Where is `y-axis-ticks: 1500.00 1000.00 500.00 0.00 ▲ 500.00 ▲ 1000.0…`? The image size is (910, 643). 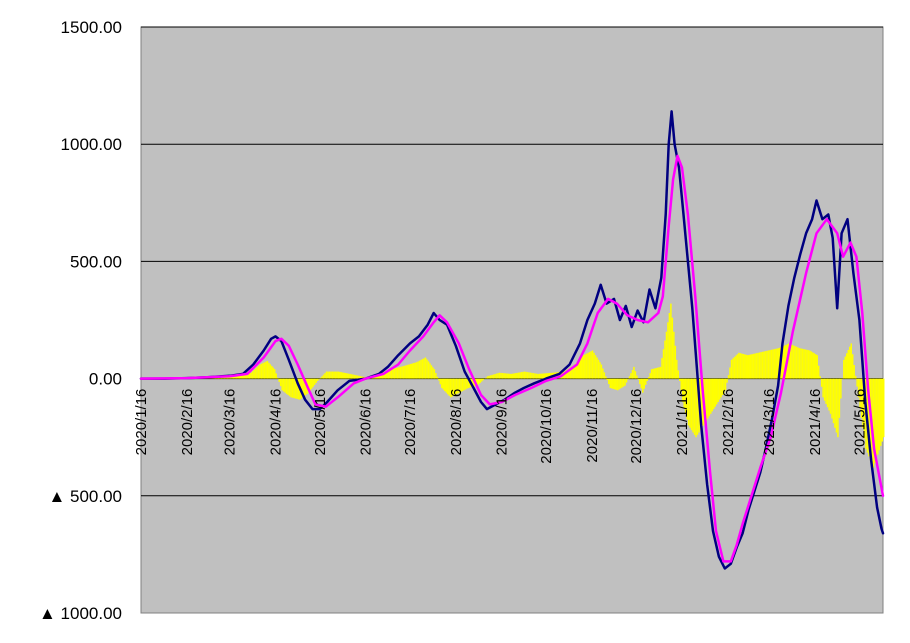
y-axis-ticks: 1500.00 1000.00 500.00 0.00 ▲ 500.00 ▲ 1000.0… is located at coordinates (80, 320).